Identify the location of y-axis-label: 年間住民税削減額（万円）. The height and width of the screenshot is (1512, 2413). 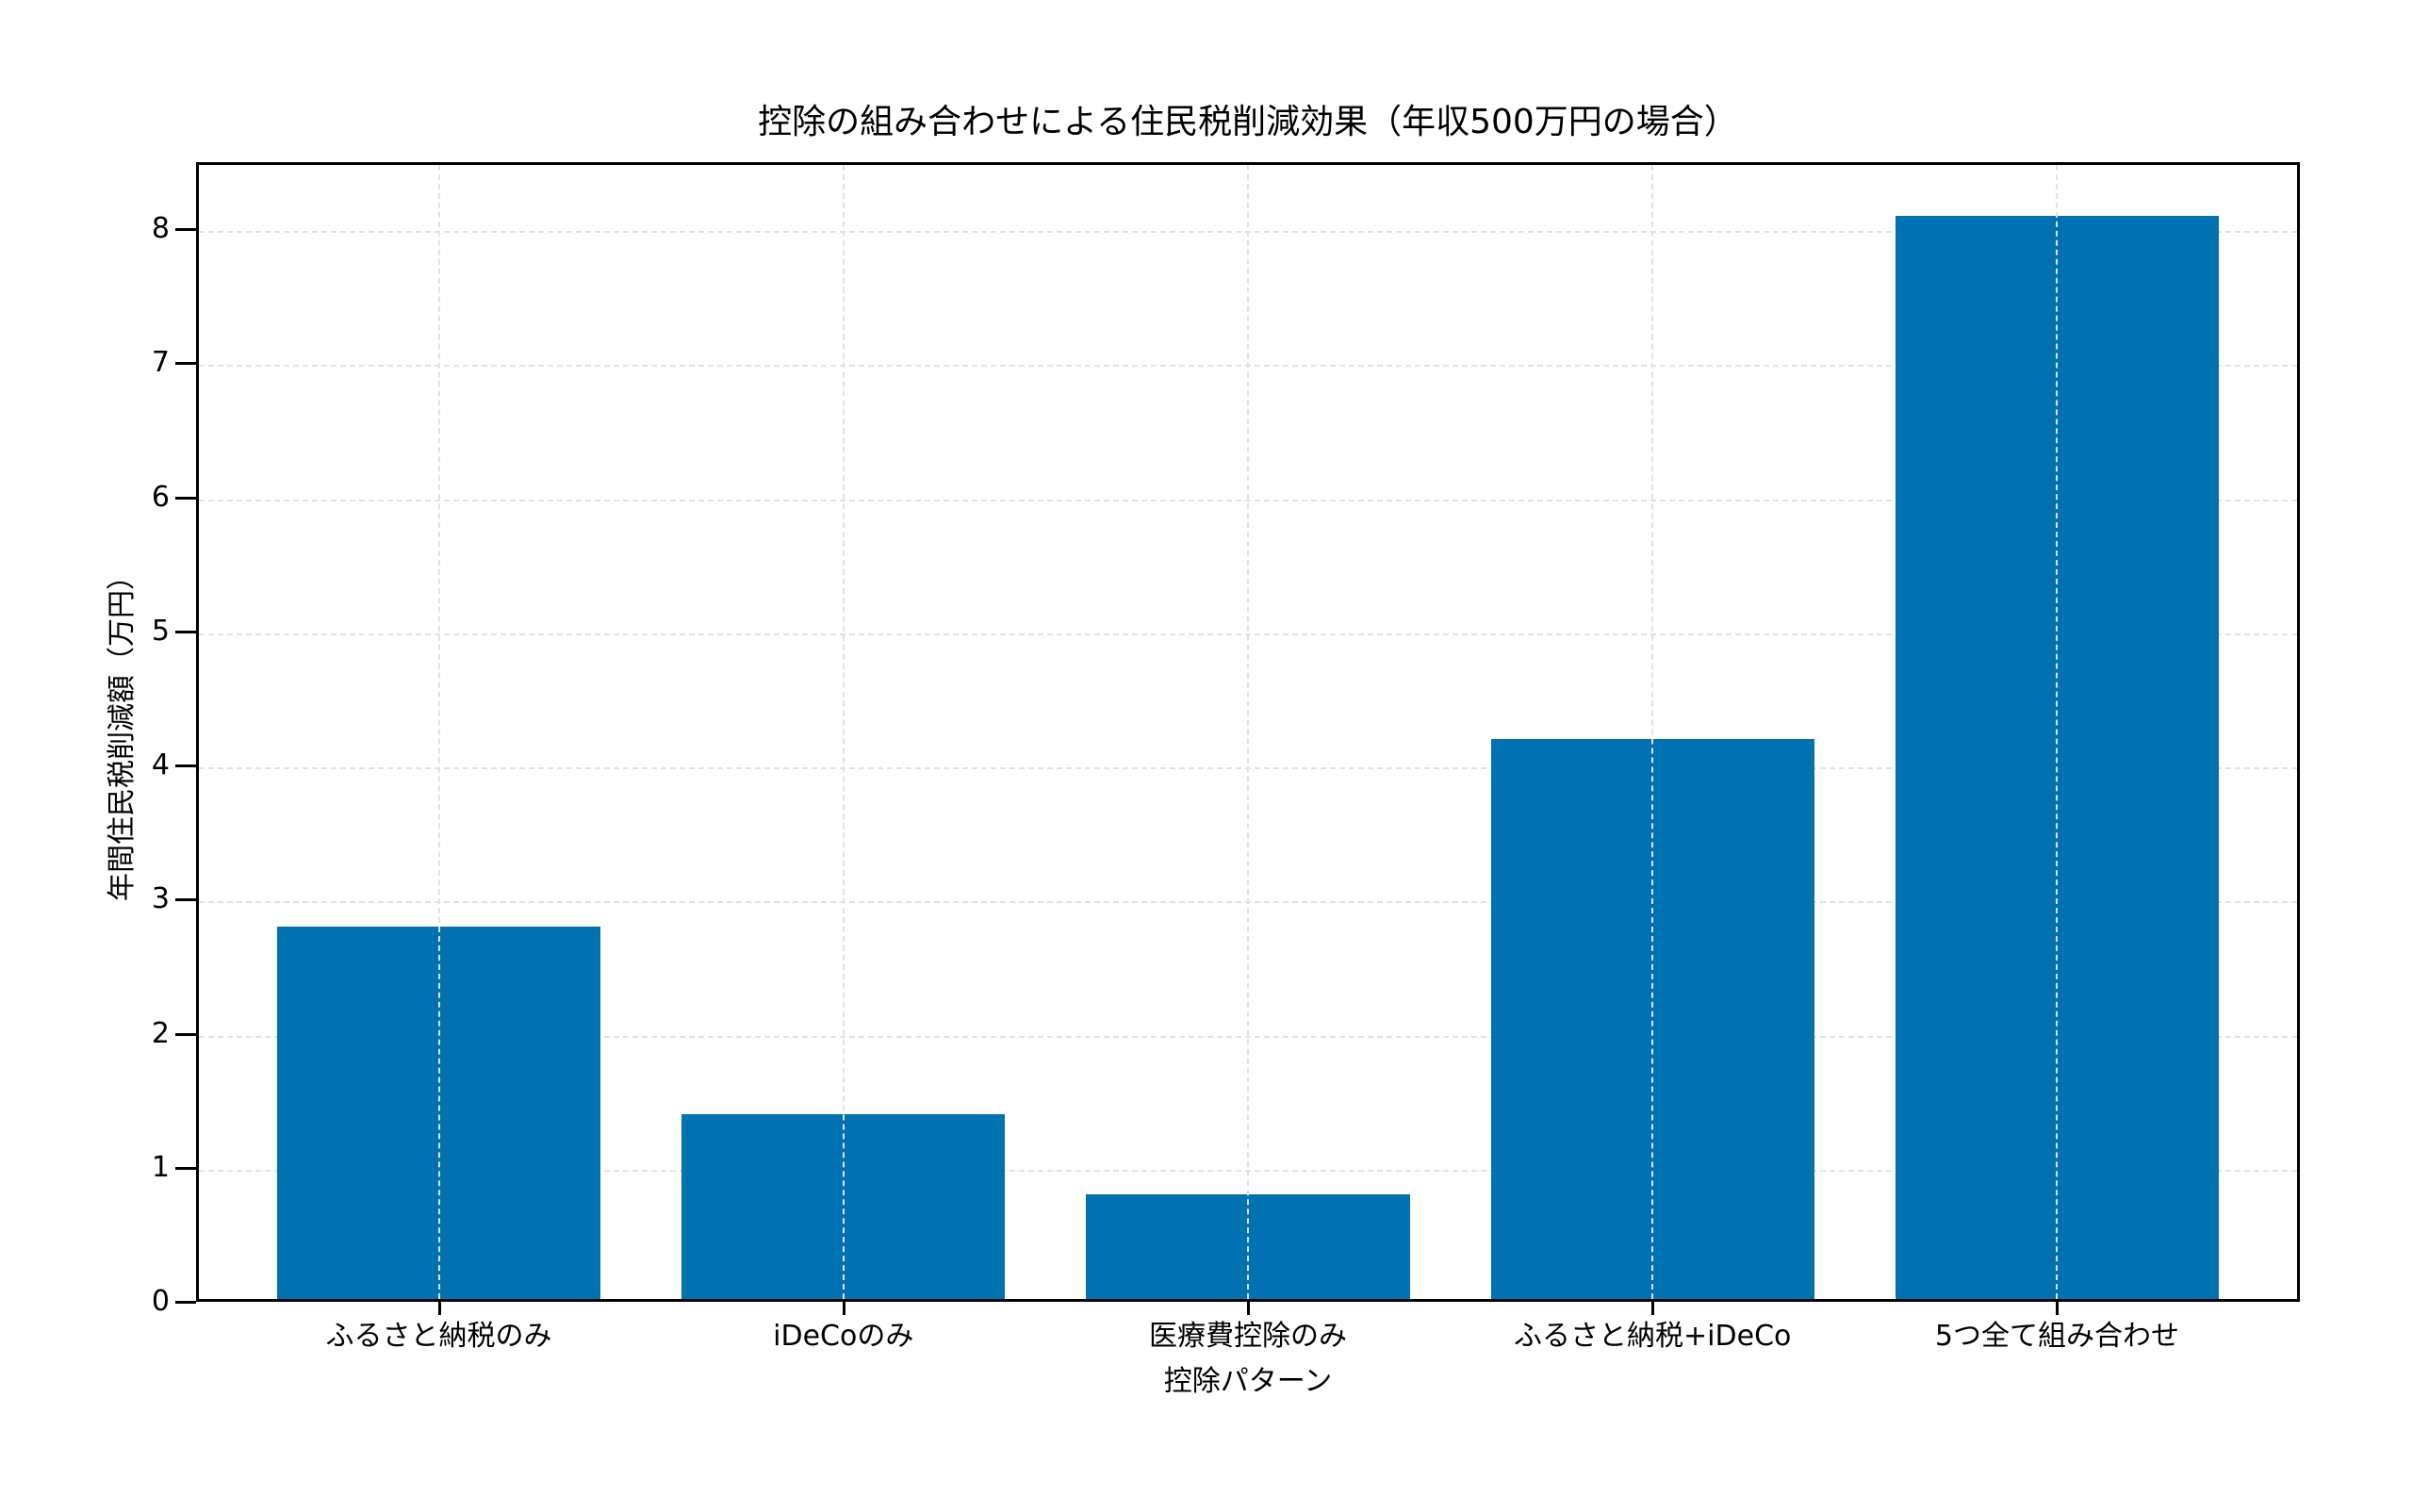
(123, 732).